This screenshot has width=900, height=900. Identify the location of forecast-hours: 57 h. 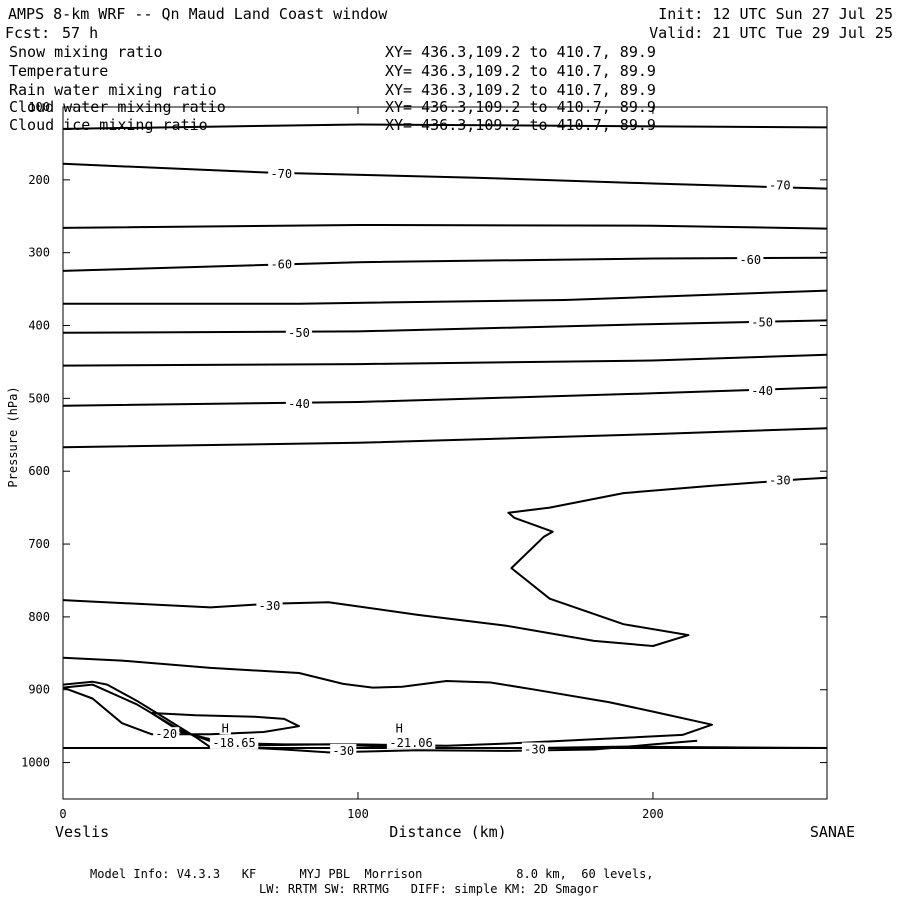
(80, 33).